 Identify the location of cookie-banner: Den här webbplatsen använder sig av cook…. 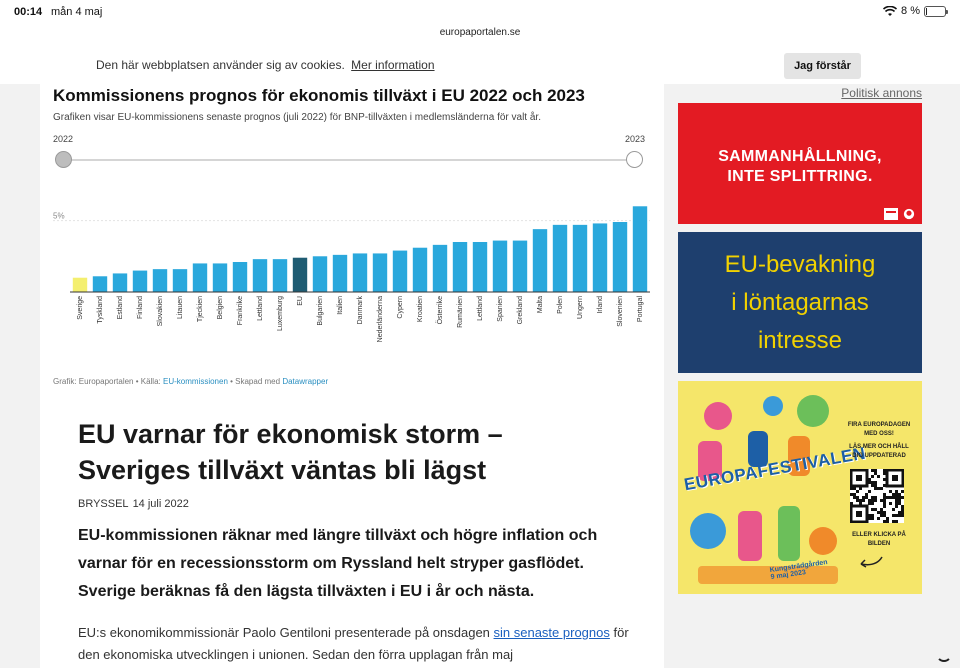
(480, 66).